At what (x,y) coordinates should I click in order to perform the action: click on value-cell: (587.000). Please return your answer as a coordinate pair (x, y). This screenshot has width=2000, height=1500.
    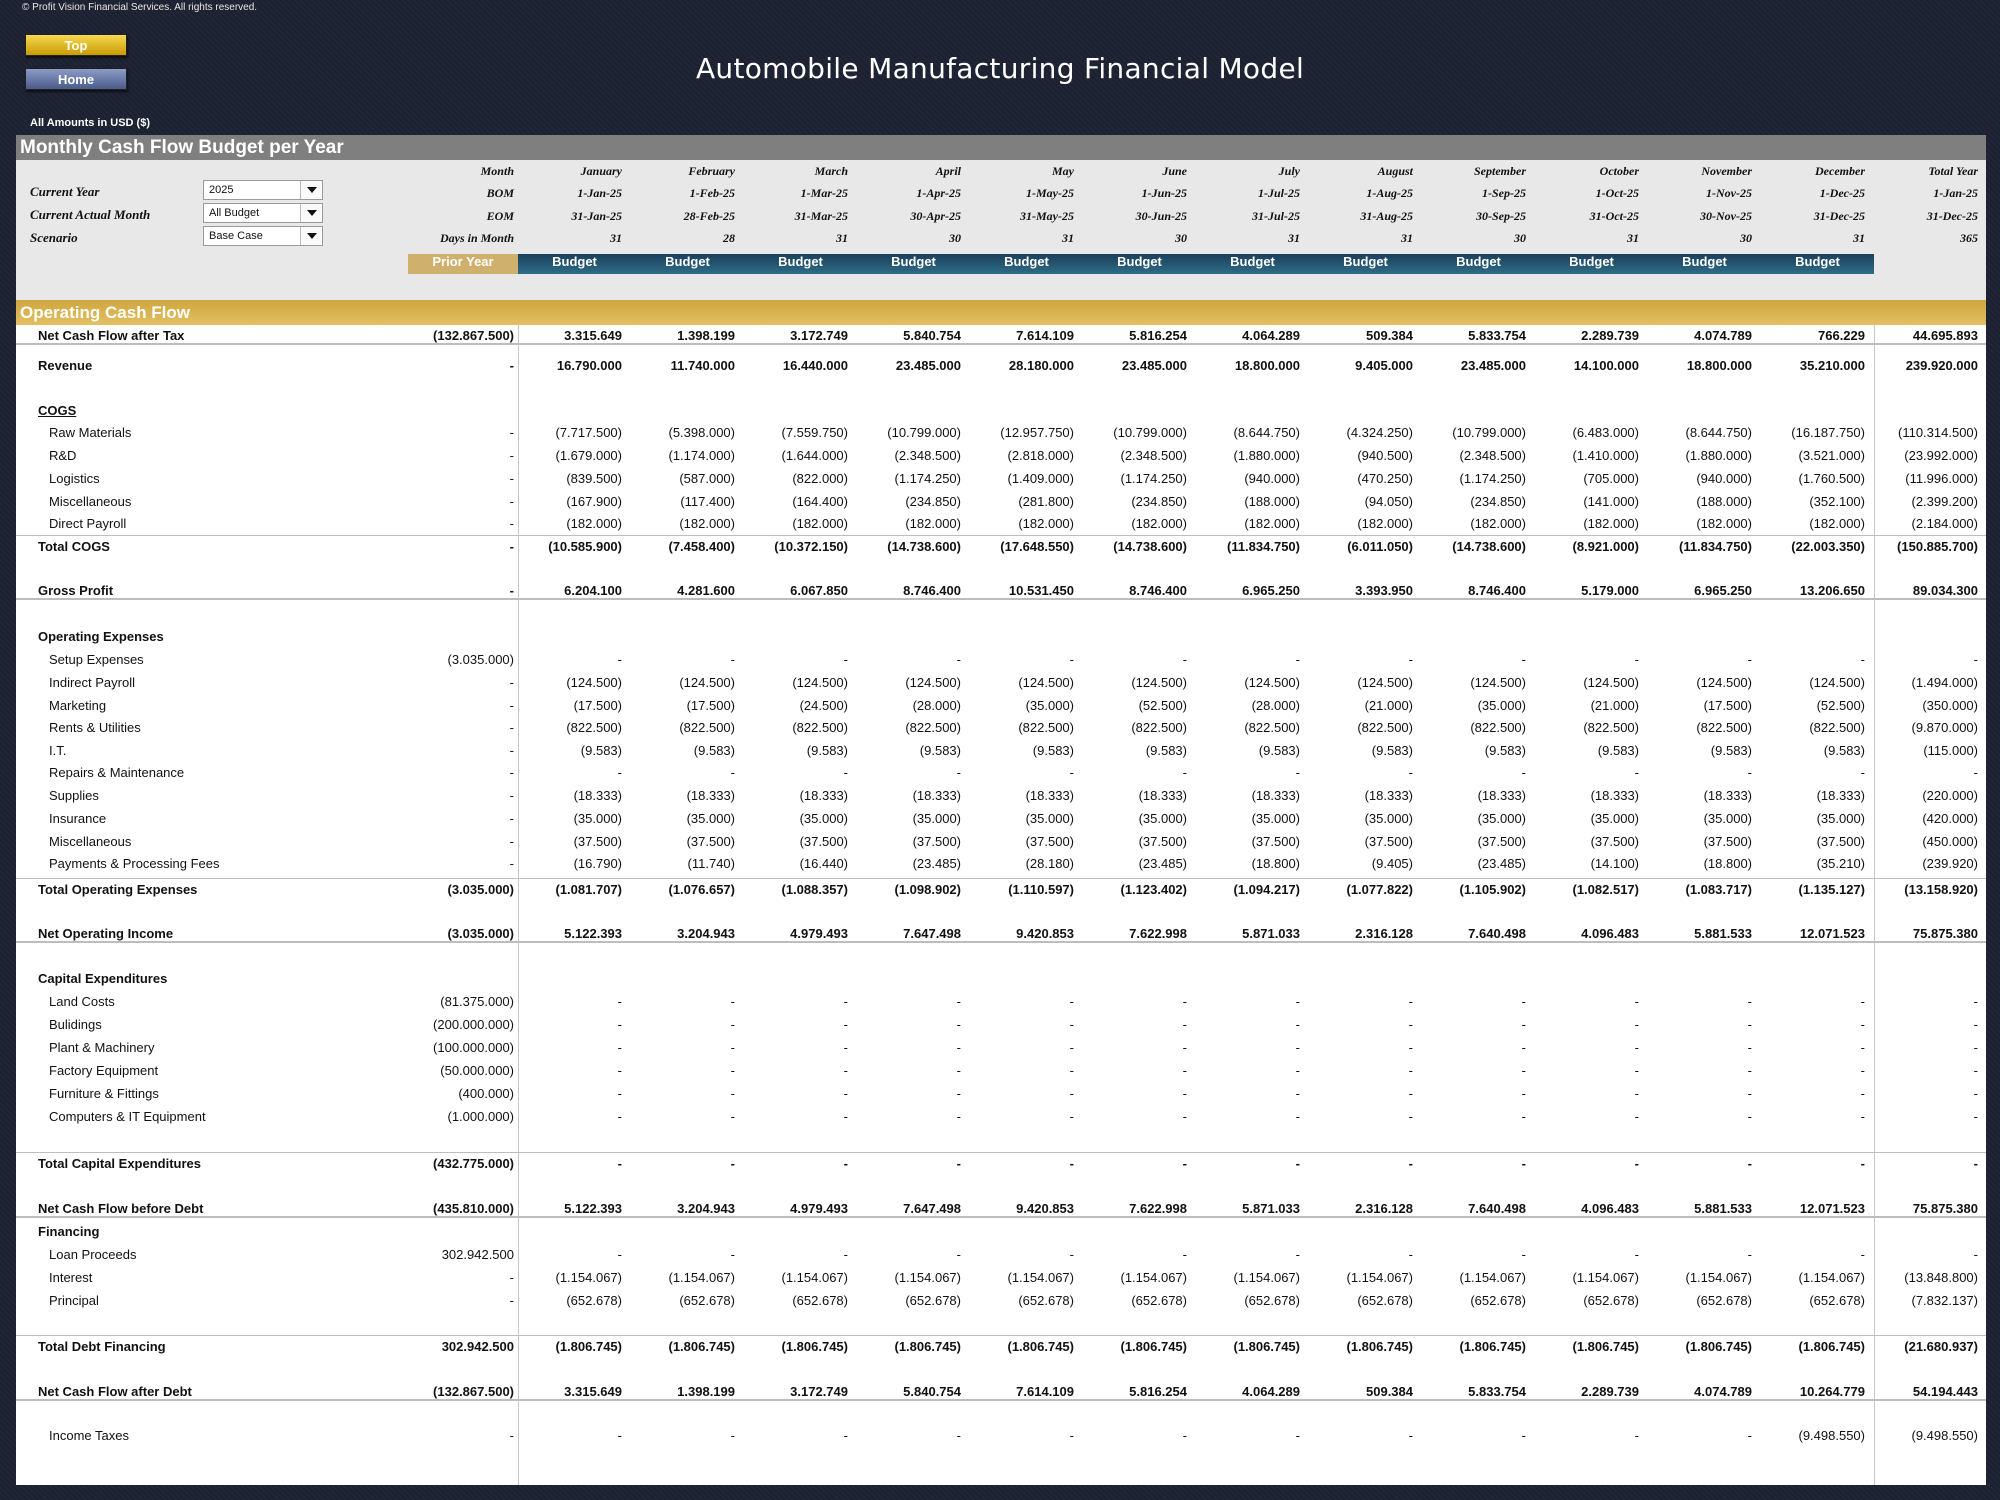
    Looking at the image, I should click on (707, 478).